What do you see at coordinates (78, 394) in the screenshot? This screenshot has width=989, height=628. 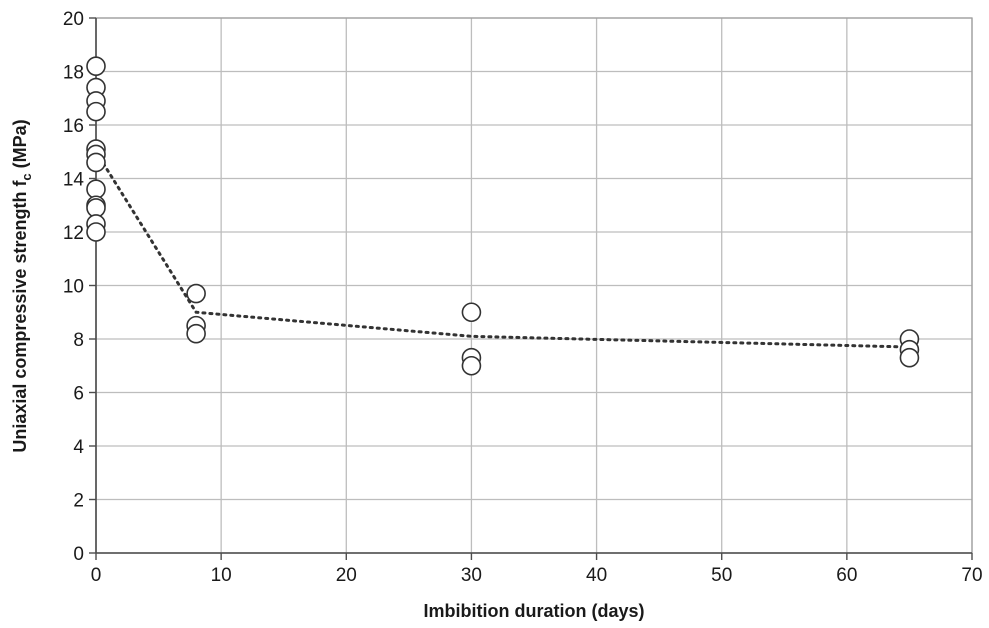 I see `y-tick-label: 6` at bounding box center [78, 394].